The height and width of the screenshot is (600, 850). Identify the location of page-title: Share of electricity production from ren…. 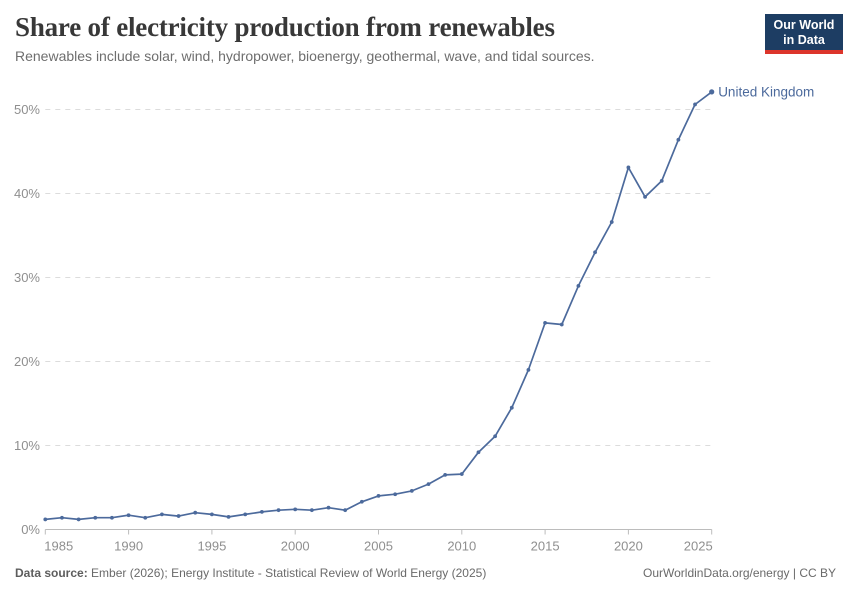
(285, 27).